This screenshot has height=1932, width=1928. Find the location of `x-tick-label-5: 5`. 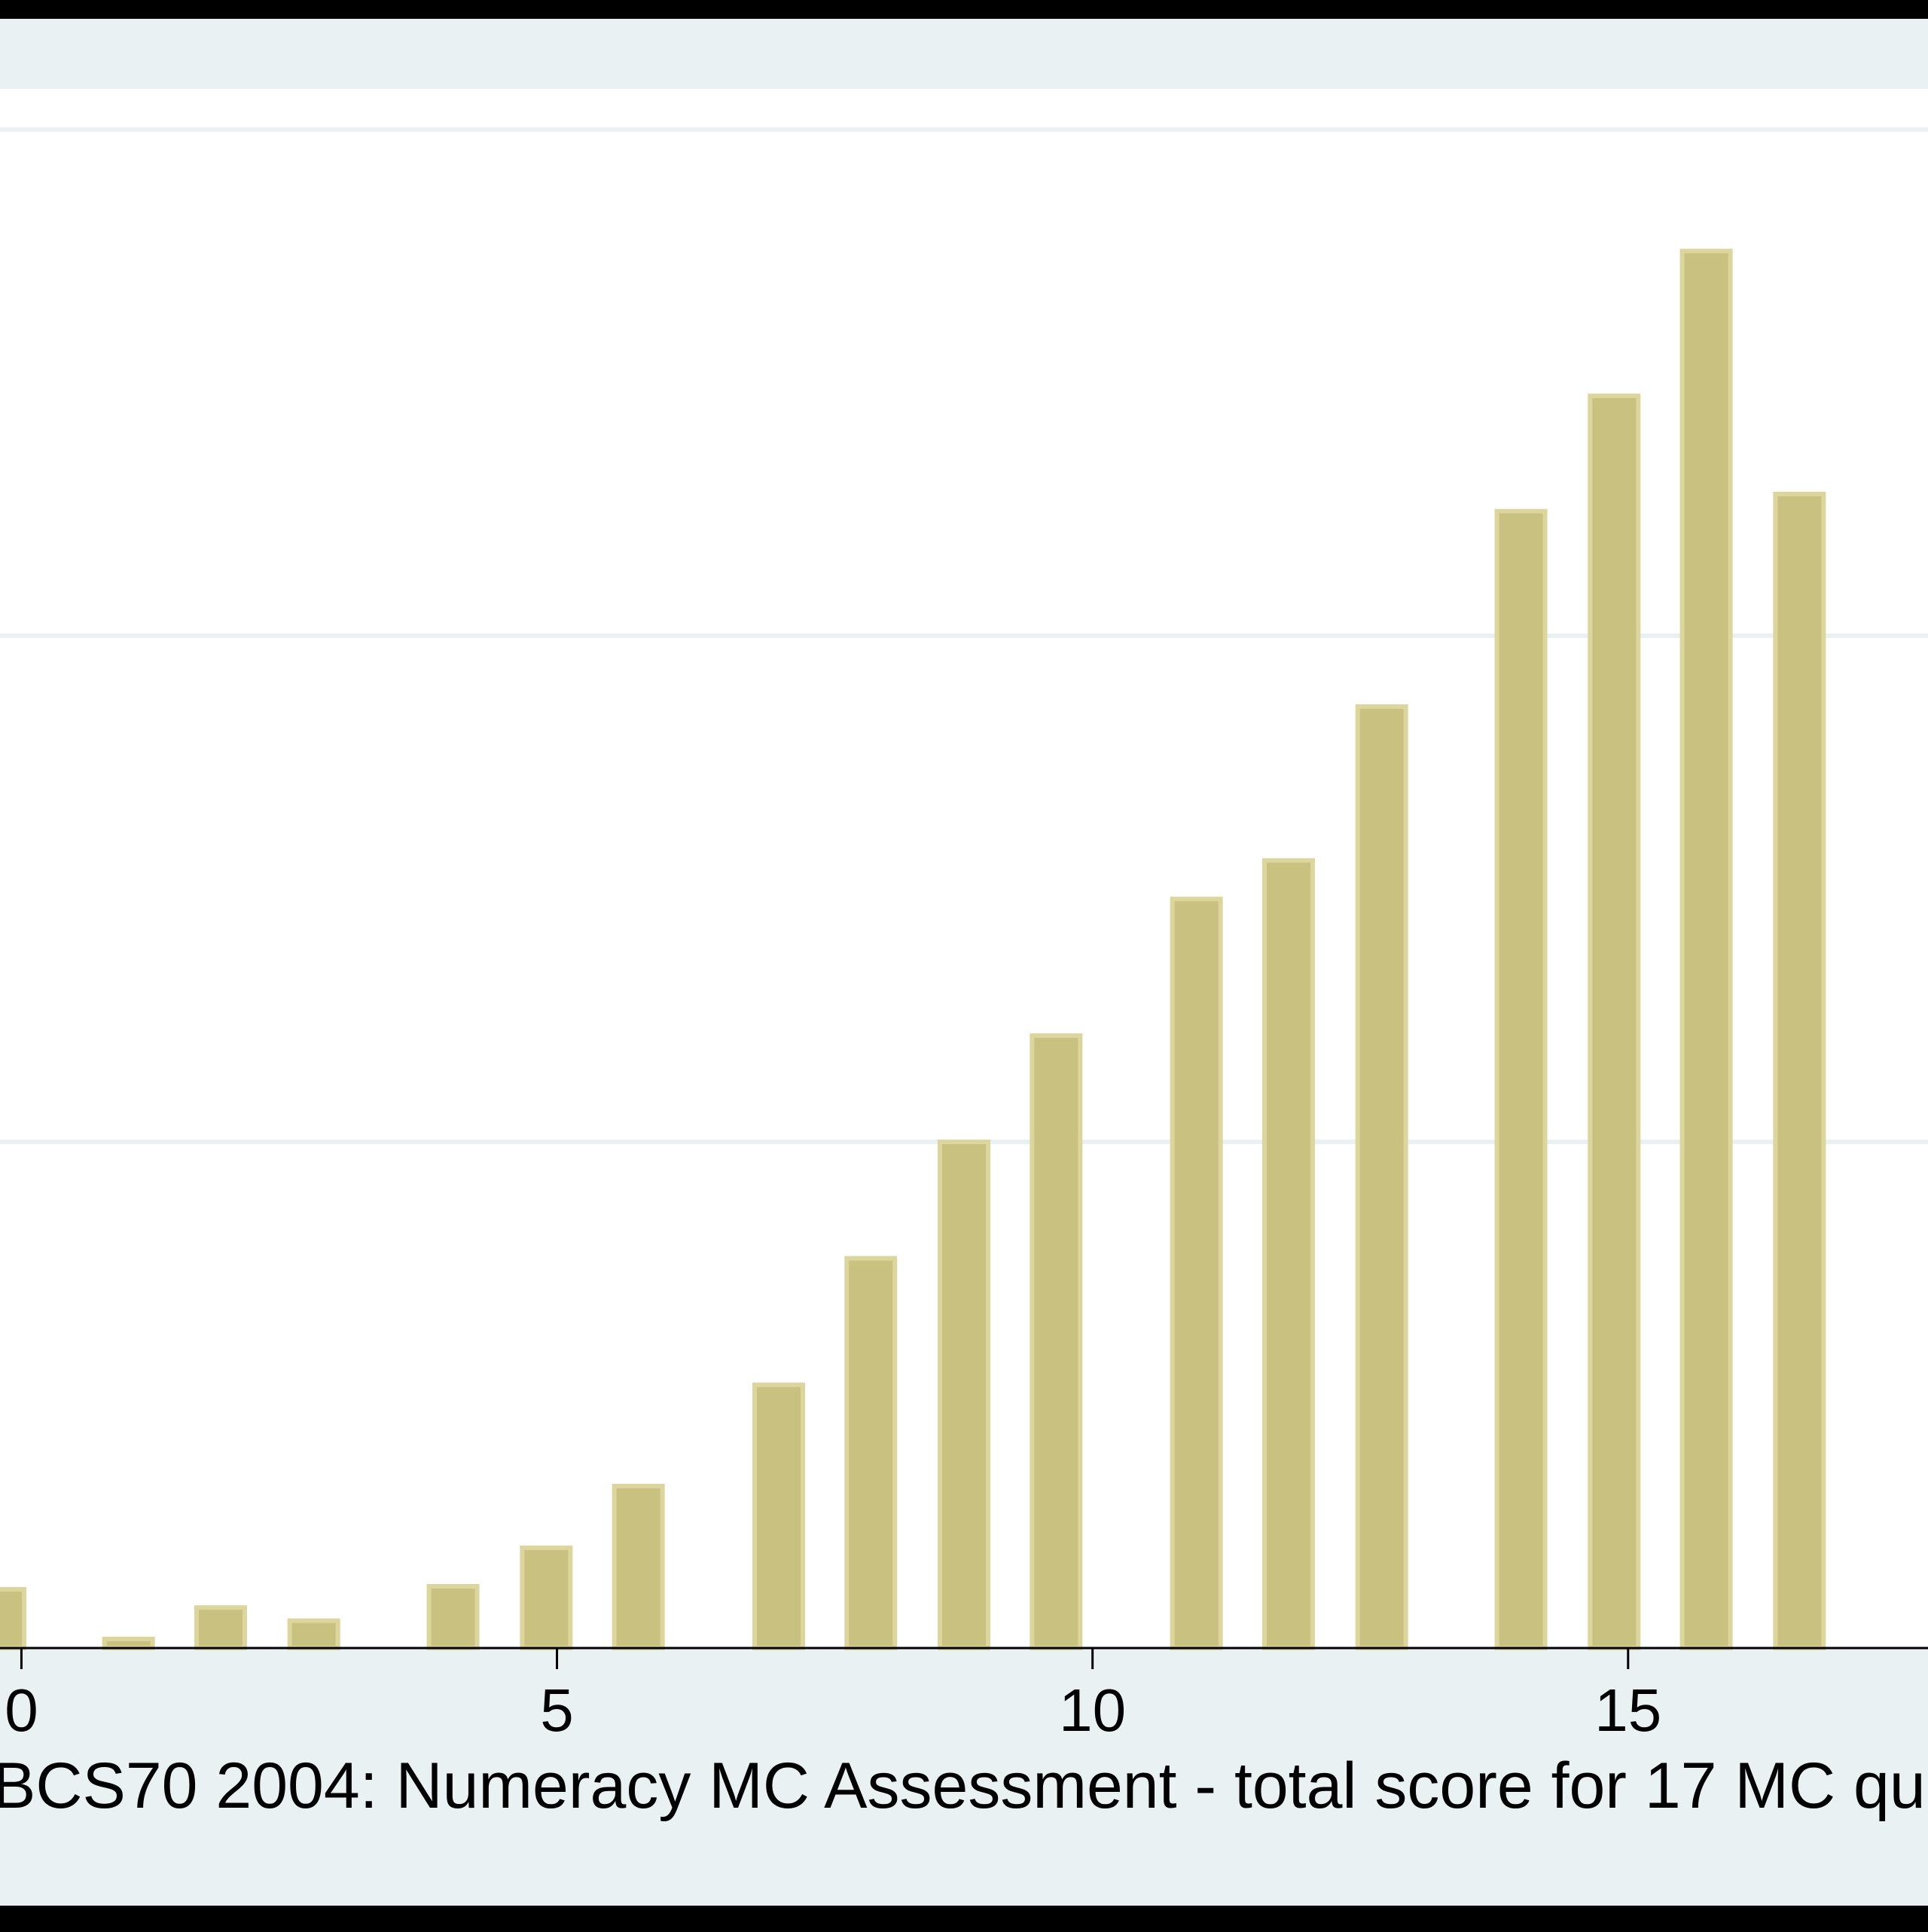

x-tick-label-5: 5 is located at coordinates (557, 1711).